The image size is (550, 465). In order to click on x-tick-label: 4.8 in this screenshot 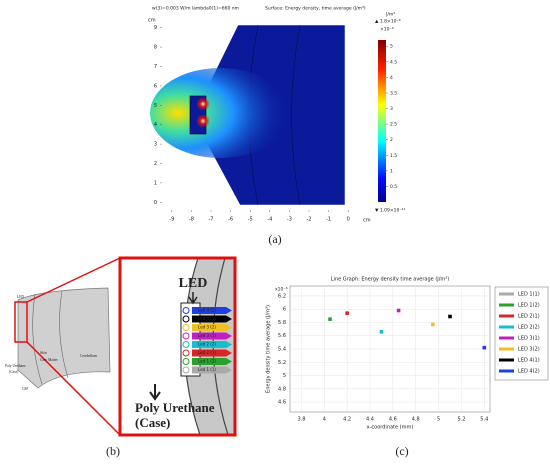, I will do `click(416, 420)`.